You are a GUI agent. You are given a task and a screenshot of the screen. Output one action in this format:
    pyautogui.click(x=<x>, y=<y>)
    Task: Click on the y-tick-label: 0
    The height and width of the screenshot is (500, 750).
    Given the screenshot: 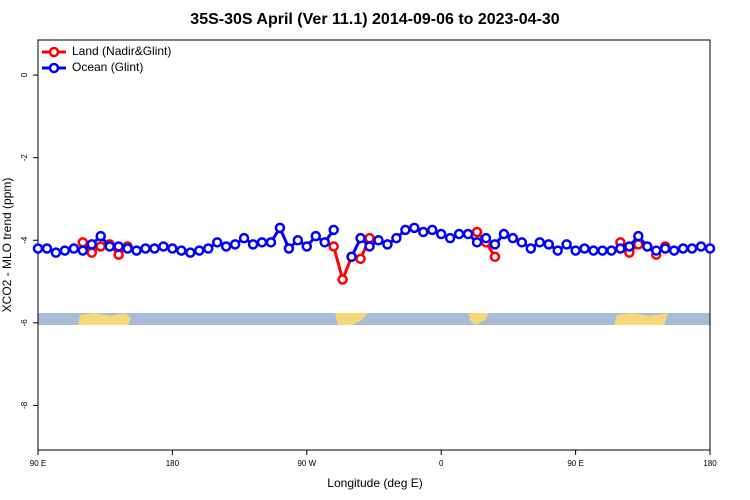 What is the action you would take?
    pyautogui.click(x=24, y=74)
    